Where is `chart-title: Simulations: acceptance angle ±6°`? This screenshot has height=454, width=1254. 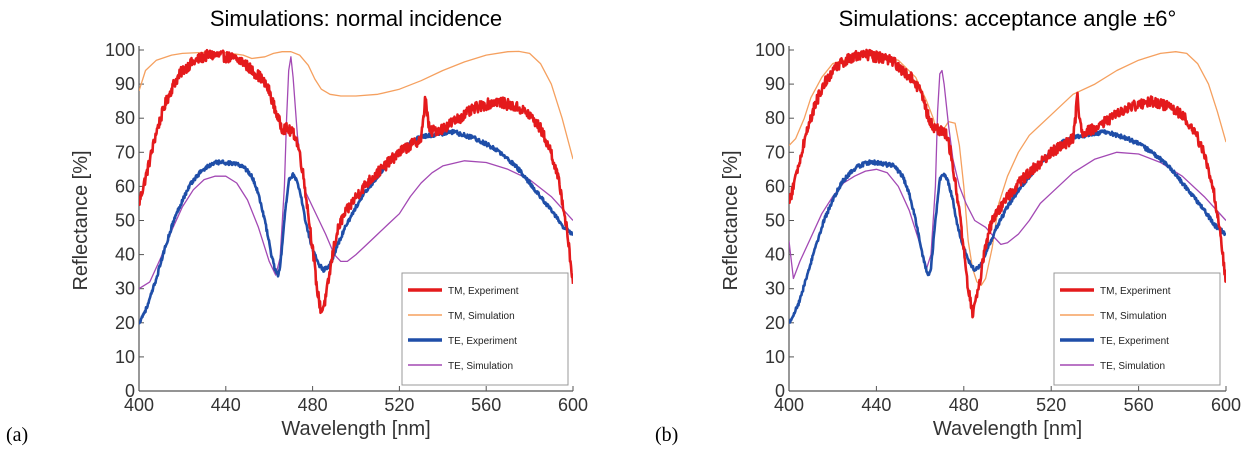
chart-title: Simulations: acceptance angle ±6° is located at coordinates (1008, 18).